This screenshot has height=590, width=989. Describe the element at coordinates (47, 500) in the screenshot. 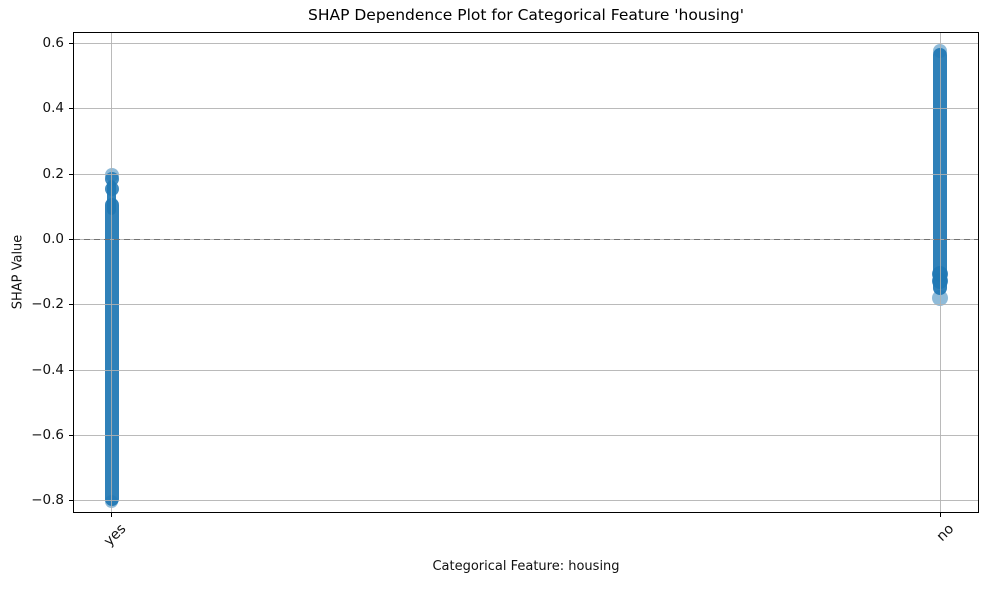

I see `y-tick-label: −0.8` at that location.